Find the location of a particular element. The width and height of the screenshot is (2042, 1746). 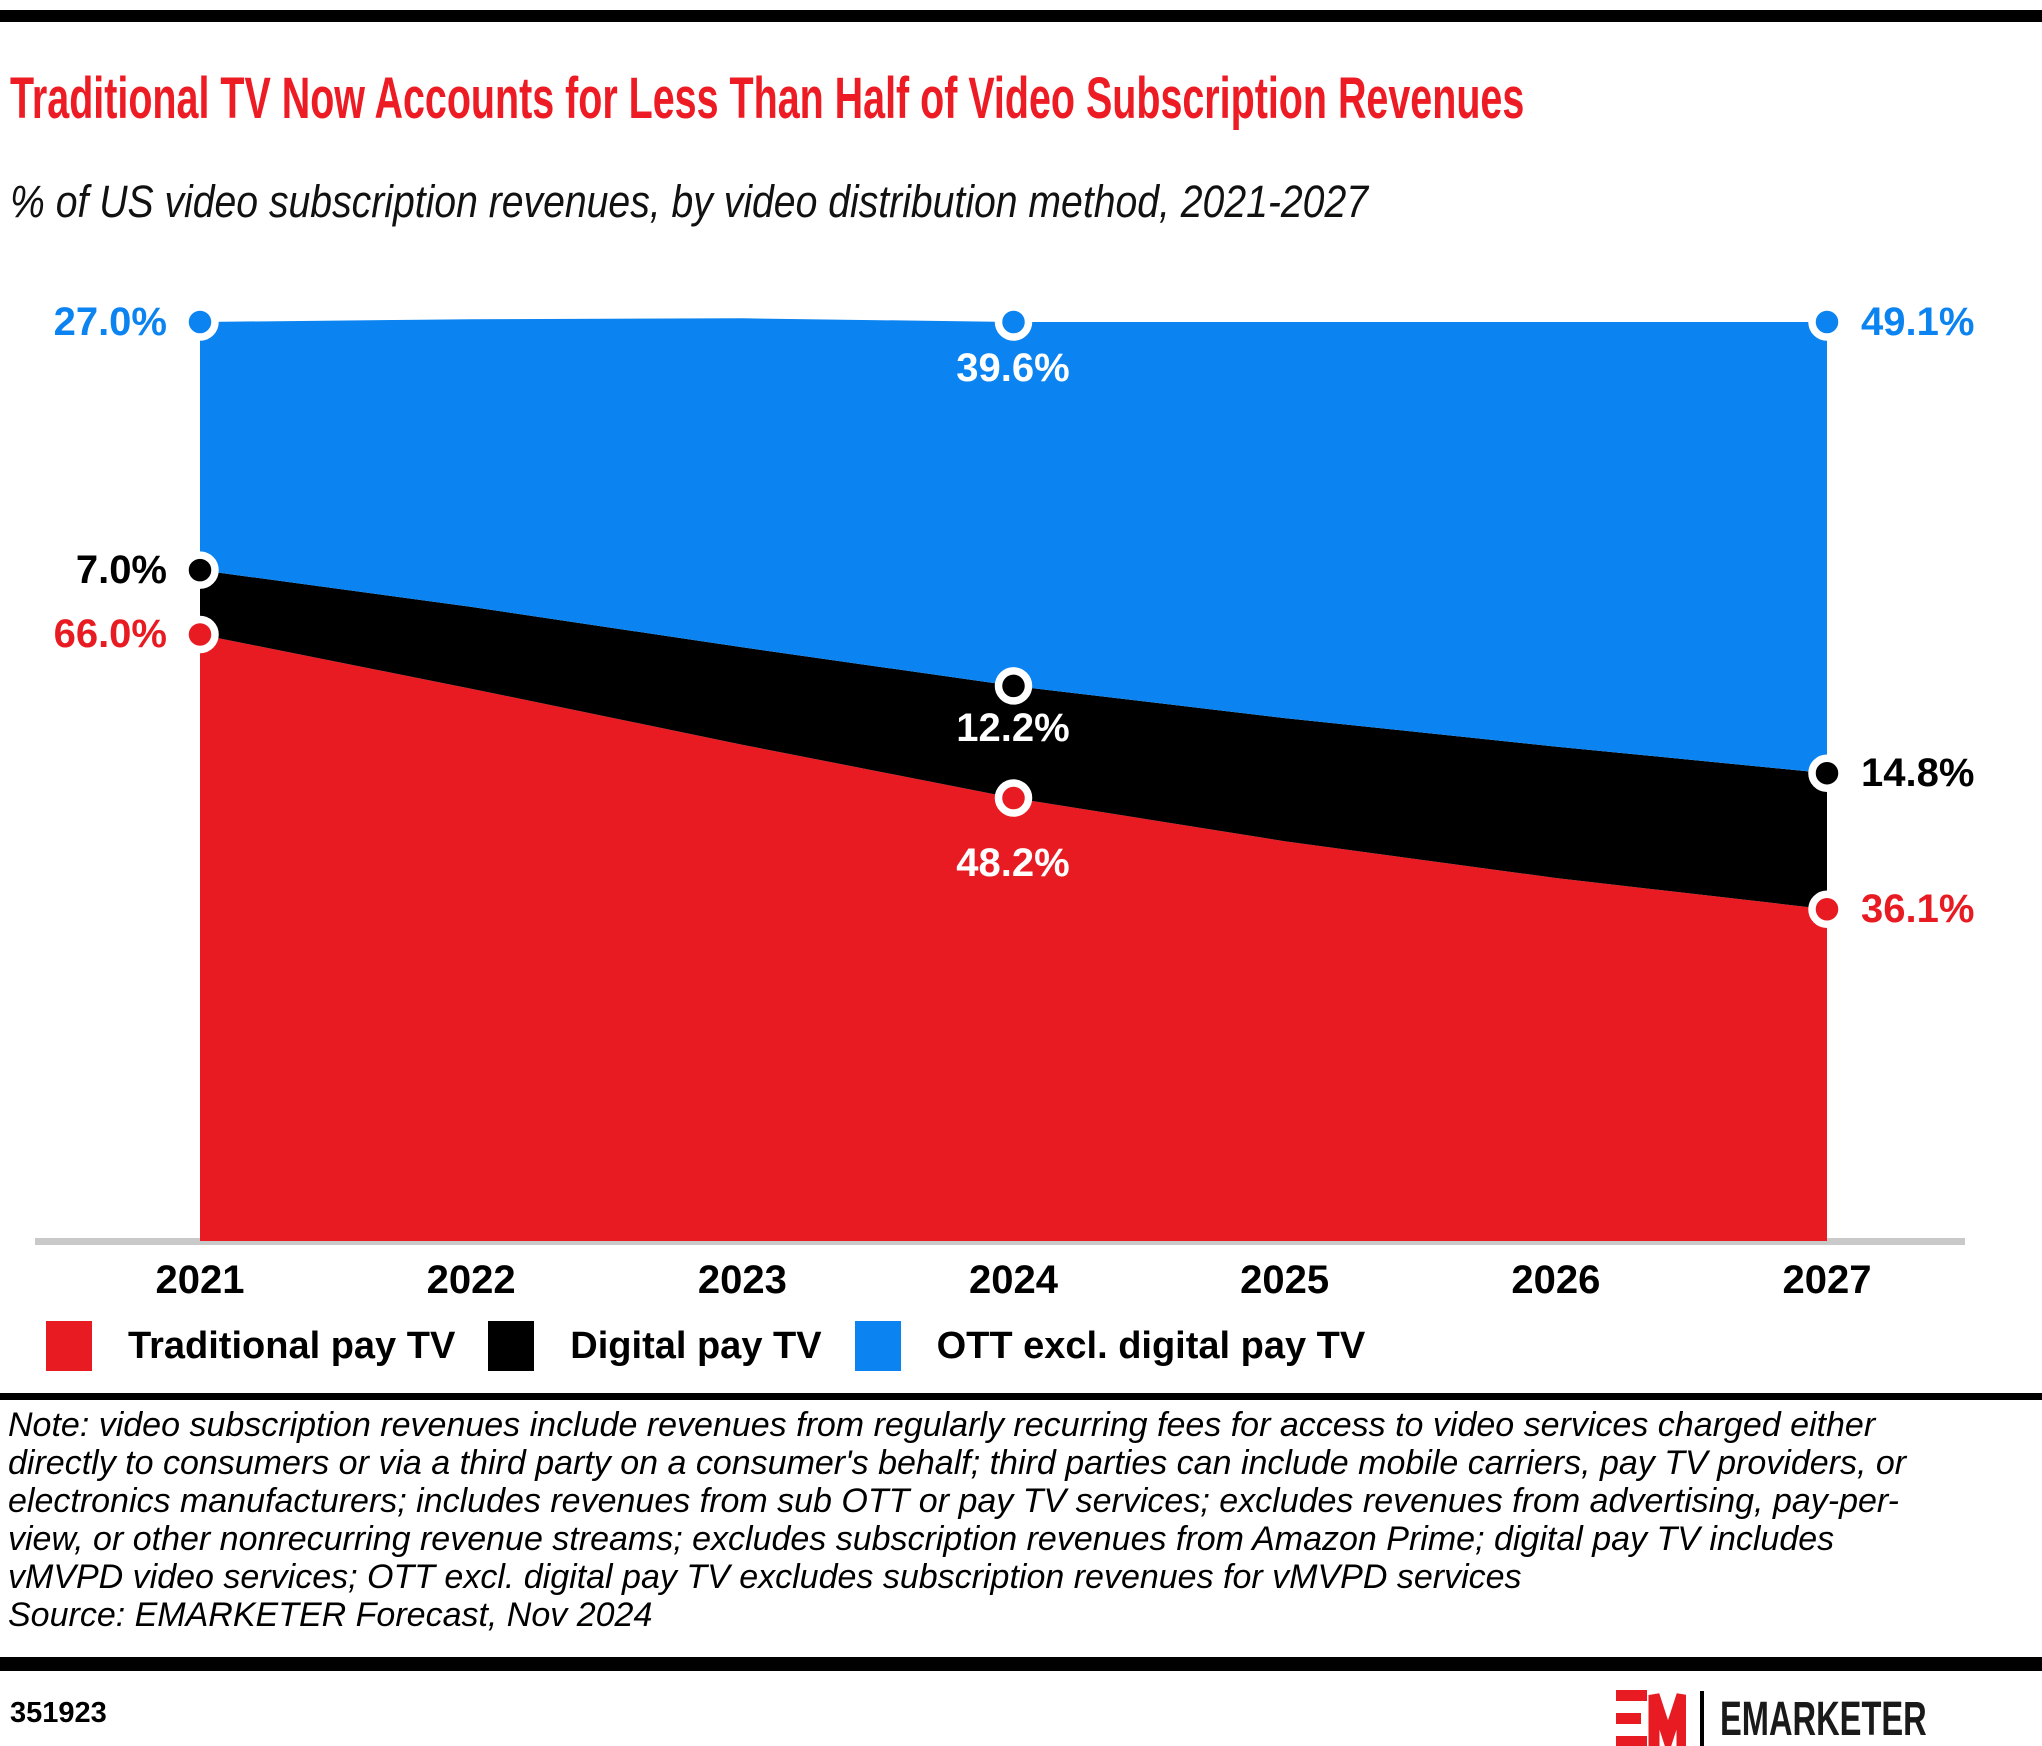

legend-item-traditional: Traditional pay TV is located at coordinates (250, 1346).